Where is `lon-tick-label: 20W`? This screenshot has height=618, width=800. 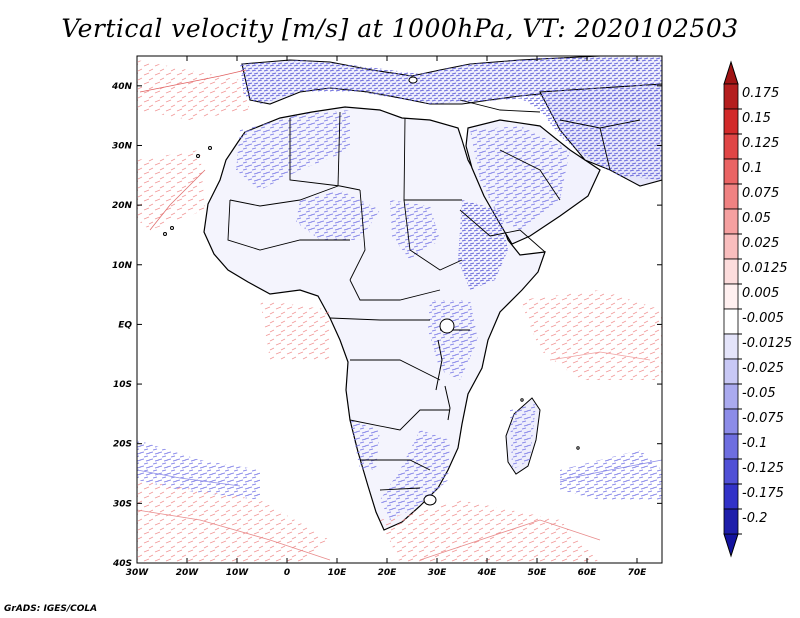 lon-tick-label: 20W is located at coordinates (188, 573).